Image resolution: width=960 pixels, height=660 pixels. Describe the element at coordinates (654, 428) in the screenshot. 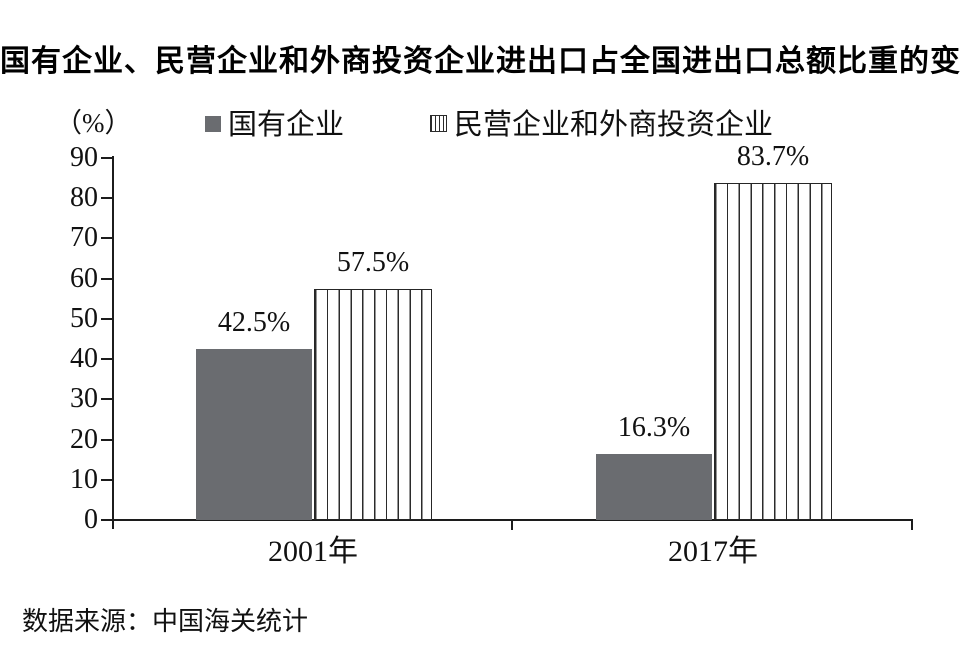

I see `bar-value-label: 16.3%` at that location.